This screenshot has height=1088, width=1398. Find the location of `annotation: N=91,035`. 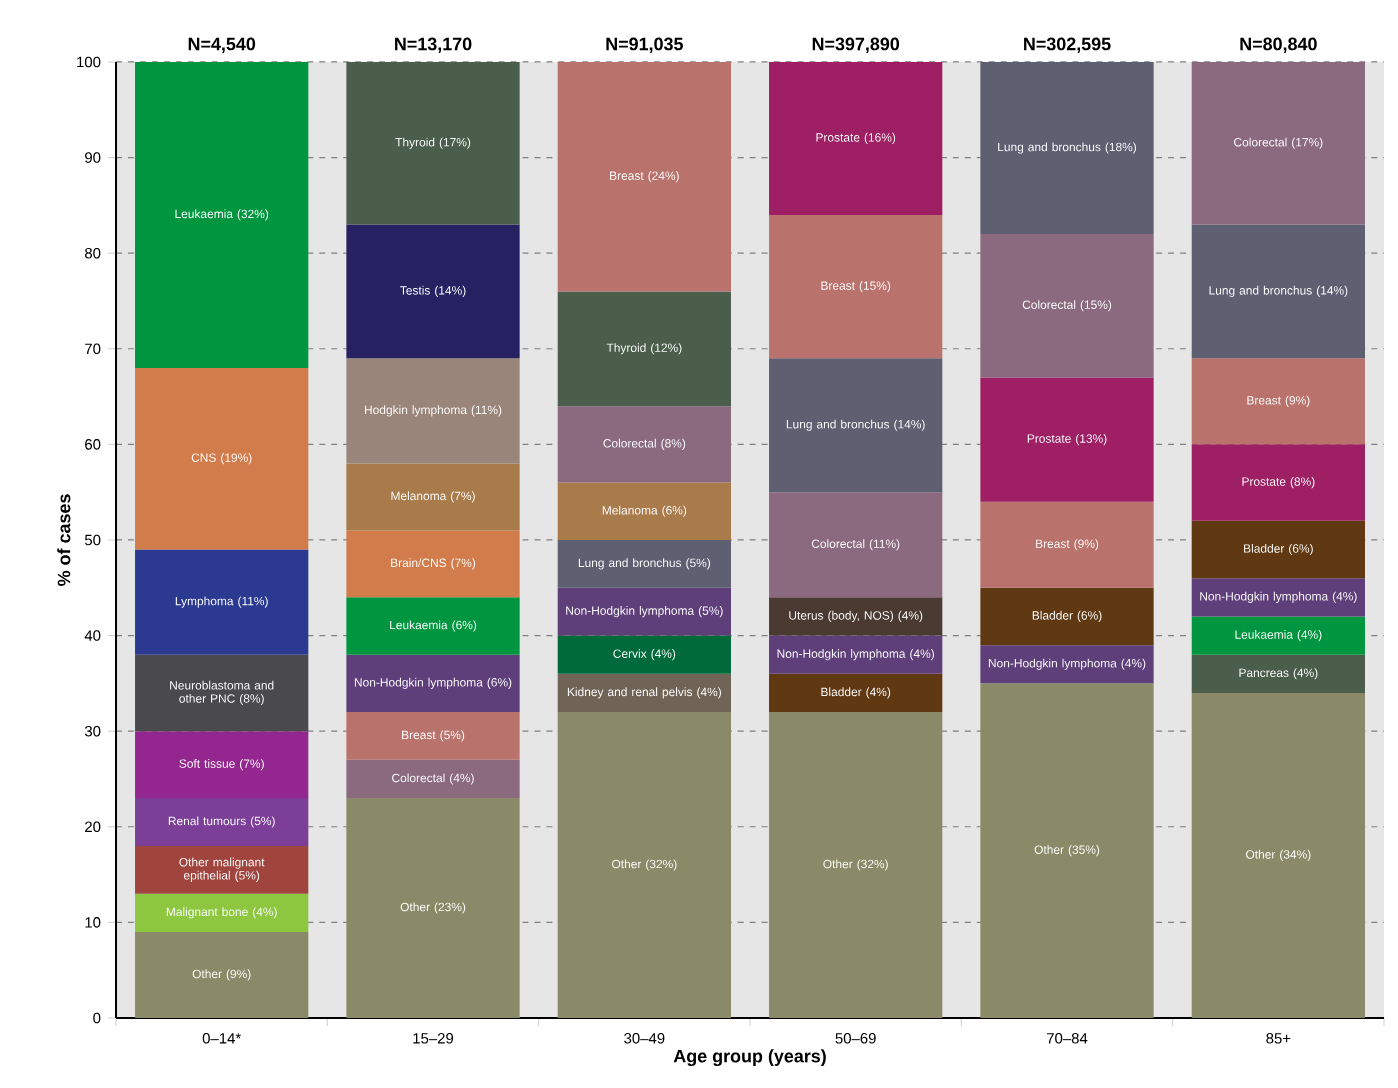

annotation: N=91,035 is located at coordinates (644, 45).